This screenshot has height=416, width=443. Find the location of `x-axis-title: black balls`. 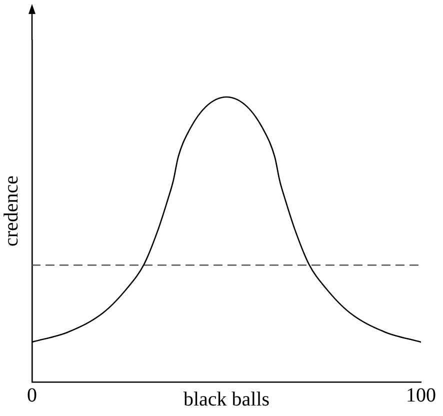

x-axis-title: black balls is located at coordinates (226, 399).